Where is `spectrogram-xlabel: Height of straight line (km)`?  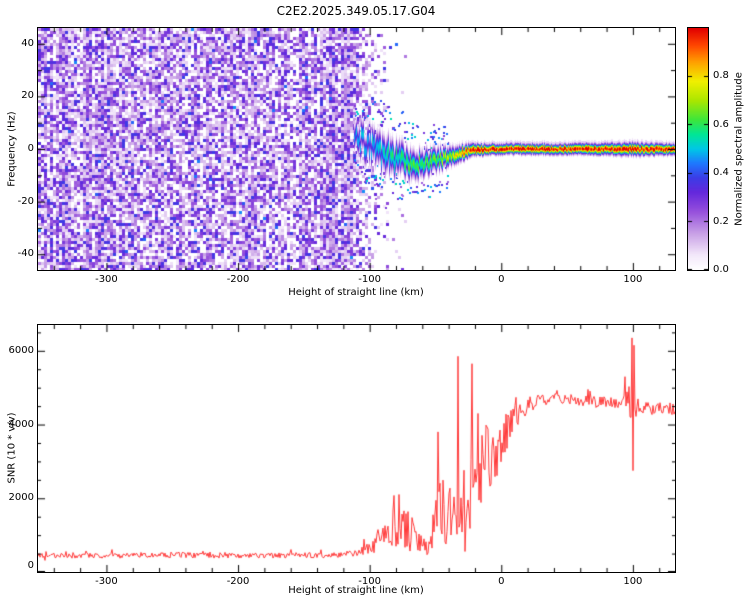 spectrogram-xlabel: Height of straight line (km) is located at coordinates (356, 292).